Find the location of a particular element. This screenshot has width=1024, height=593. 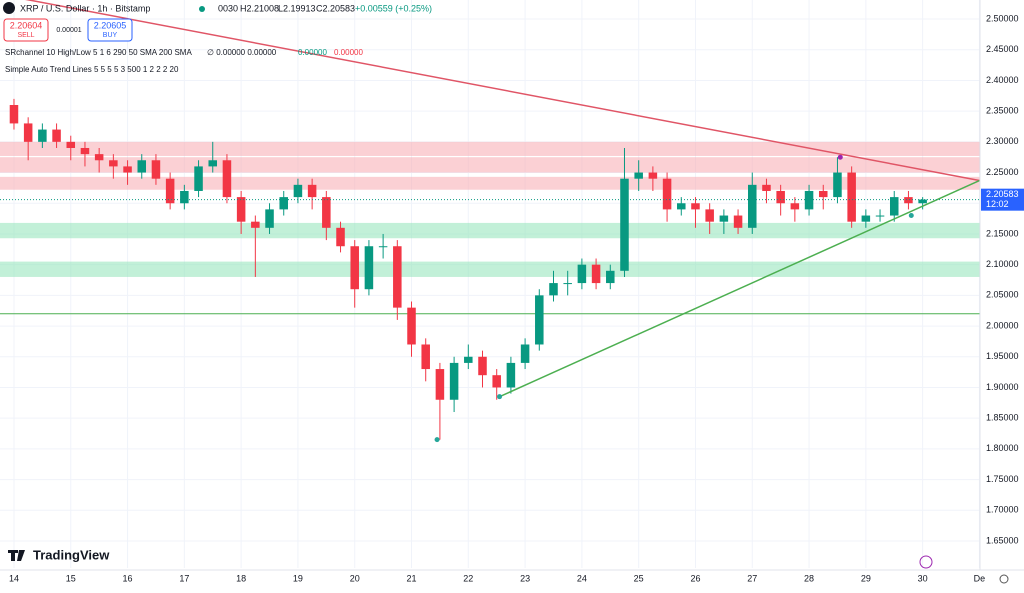

x-tick-label: 24 is located at coordinates (582, 578).